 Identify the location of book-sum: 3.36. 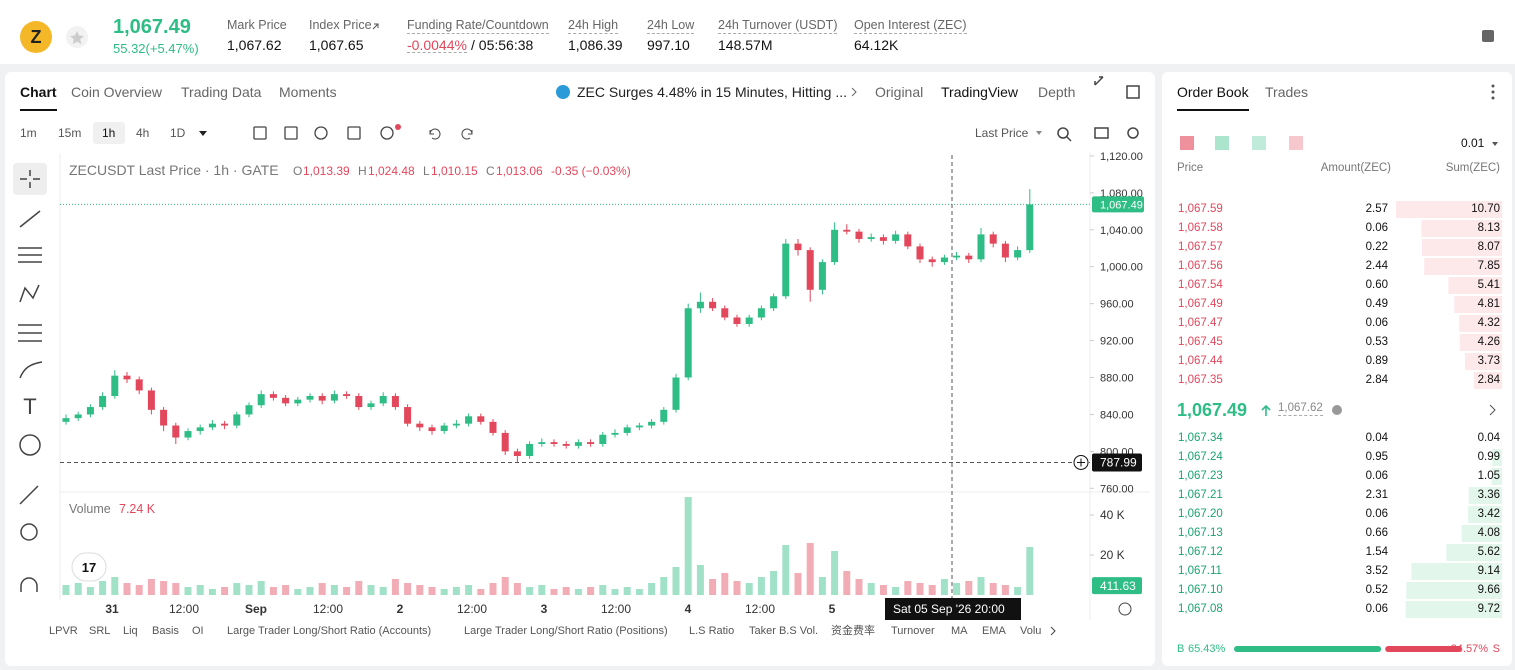
(1488, 495).